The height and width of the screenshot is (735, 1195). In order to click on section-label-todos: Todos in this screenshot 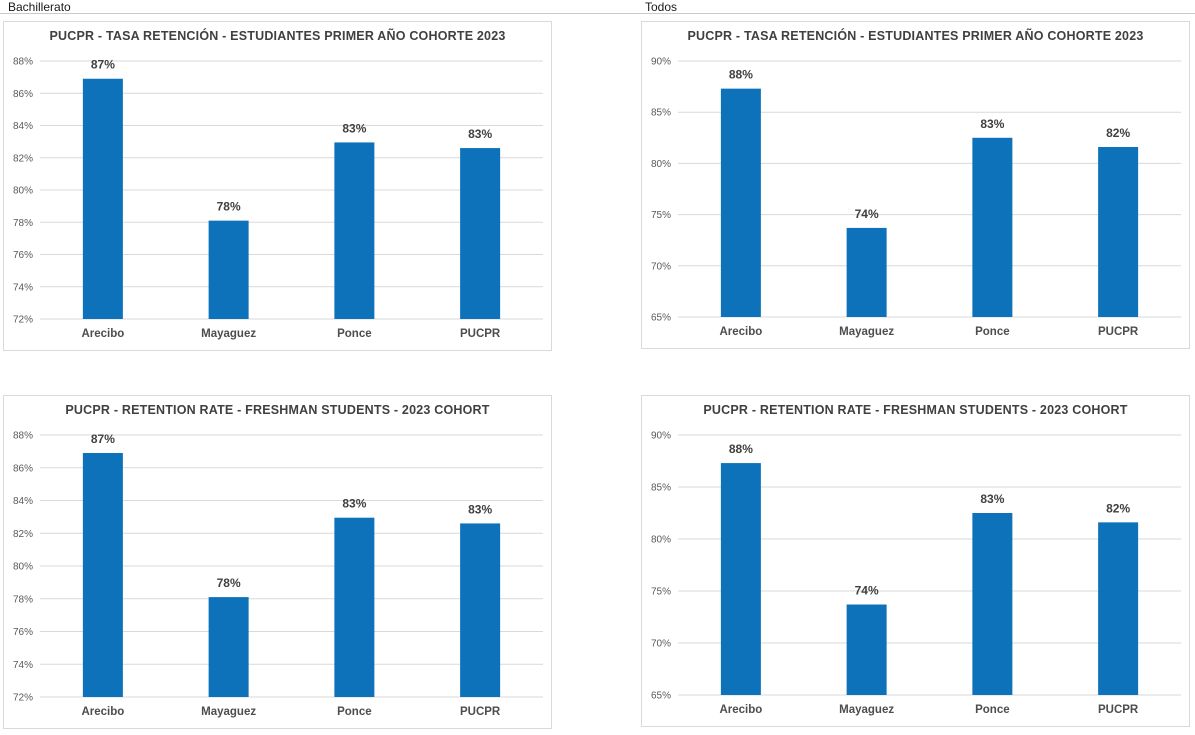, I will do `click(916, 7)`.